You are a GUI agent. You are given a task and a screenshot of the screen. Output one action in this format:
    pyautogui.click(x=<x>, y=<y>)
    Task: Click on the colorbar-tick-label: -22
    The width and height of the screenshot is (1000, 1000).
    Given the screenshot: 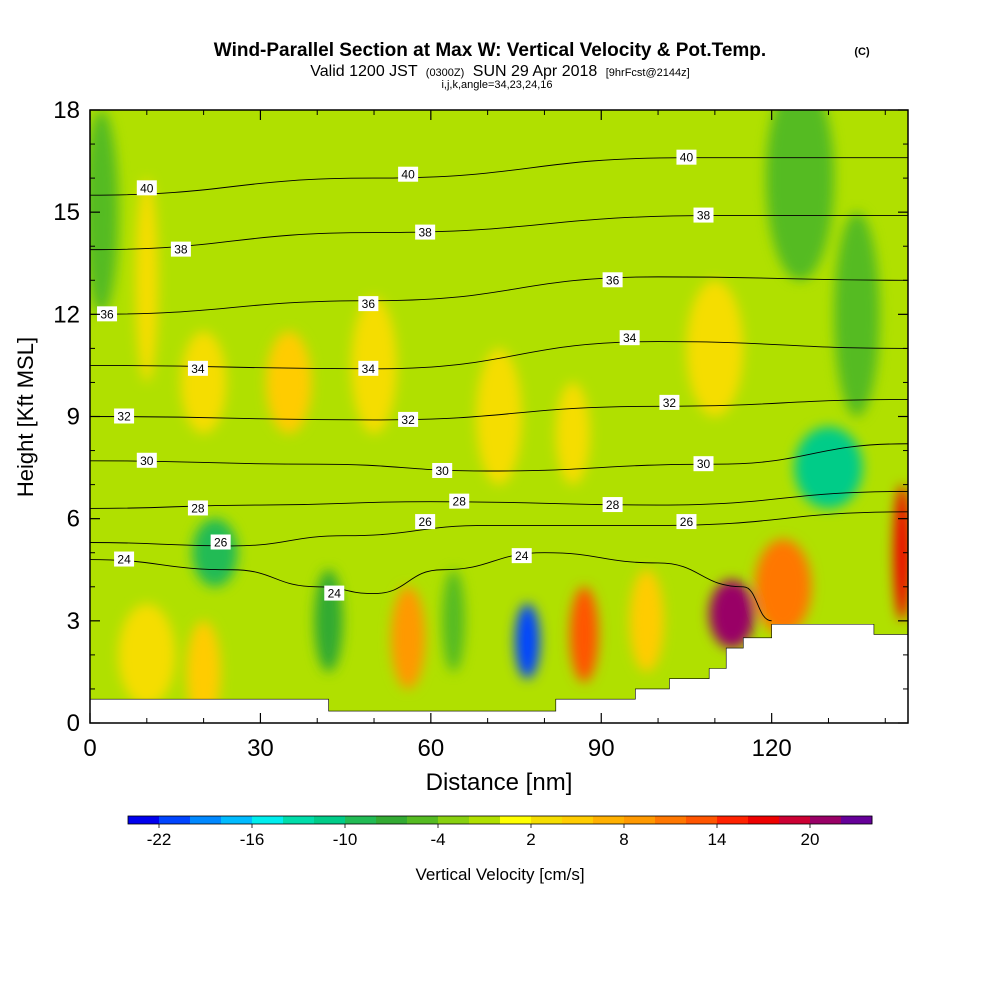 What is the action you would take?
    pyautogui.click(x=159, y=839)
    